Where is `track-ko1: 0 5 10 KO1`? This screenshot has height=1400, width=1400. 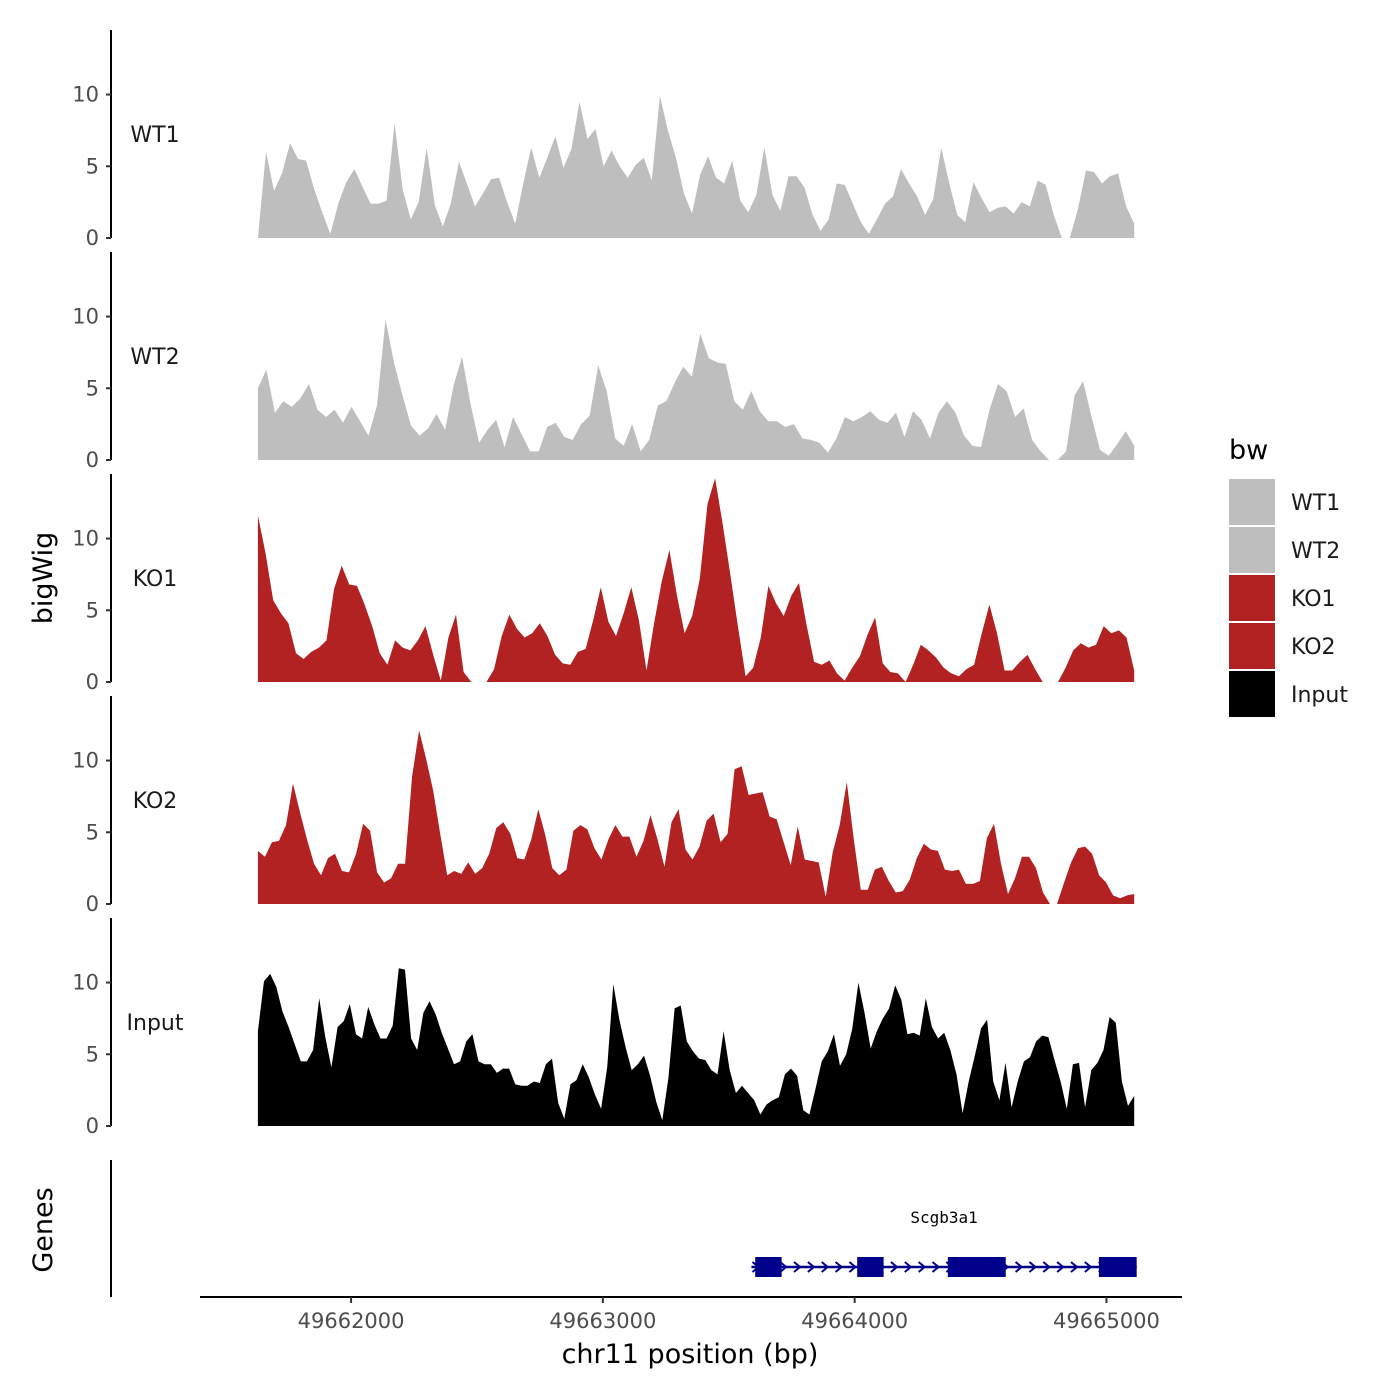
track-ko1: 0 5 10 KO1 is located at coordinates (603, 584).